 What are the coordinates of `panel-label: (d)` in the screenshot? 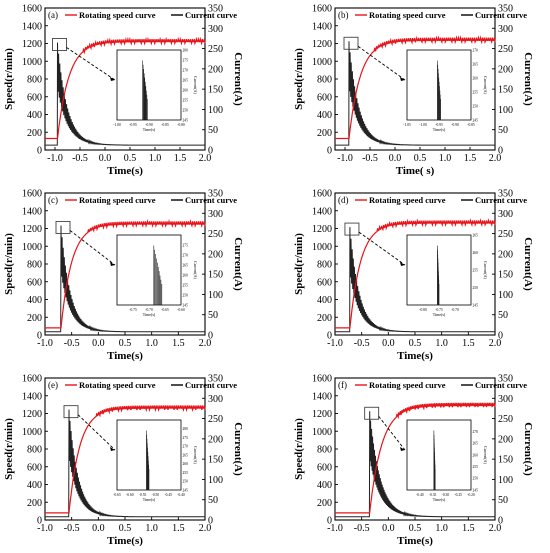 It's located at (343, 200).